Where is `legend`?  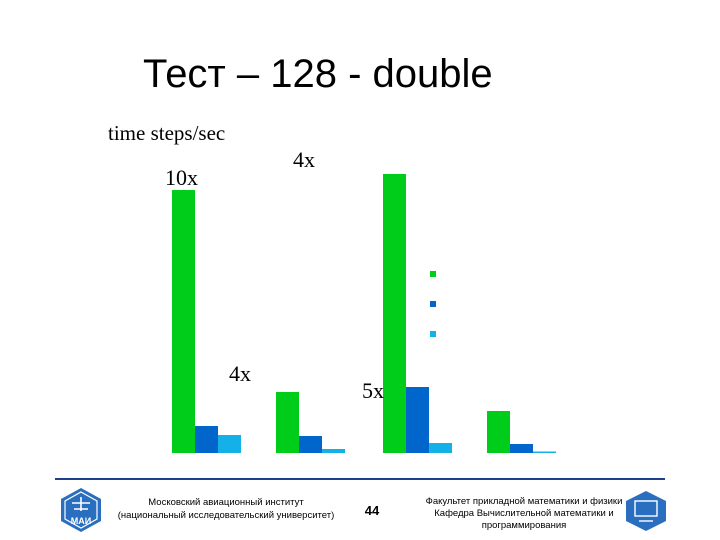
legend is located at coordinates (433, 304).